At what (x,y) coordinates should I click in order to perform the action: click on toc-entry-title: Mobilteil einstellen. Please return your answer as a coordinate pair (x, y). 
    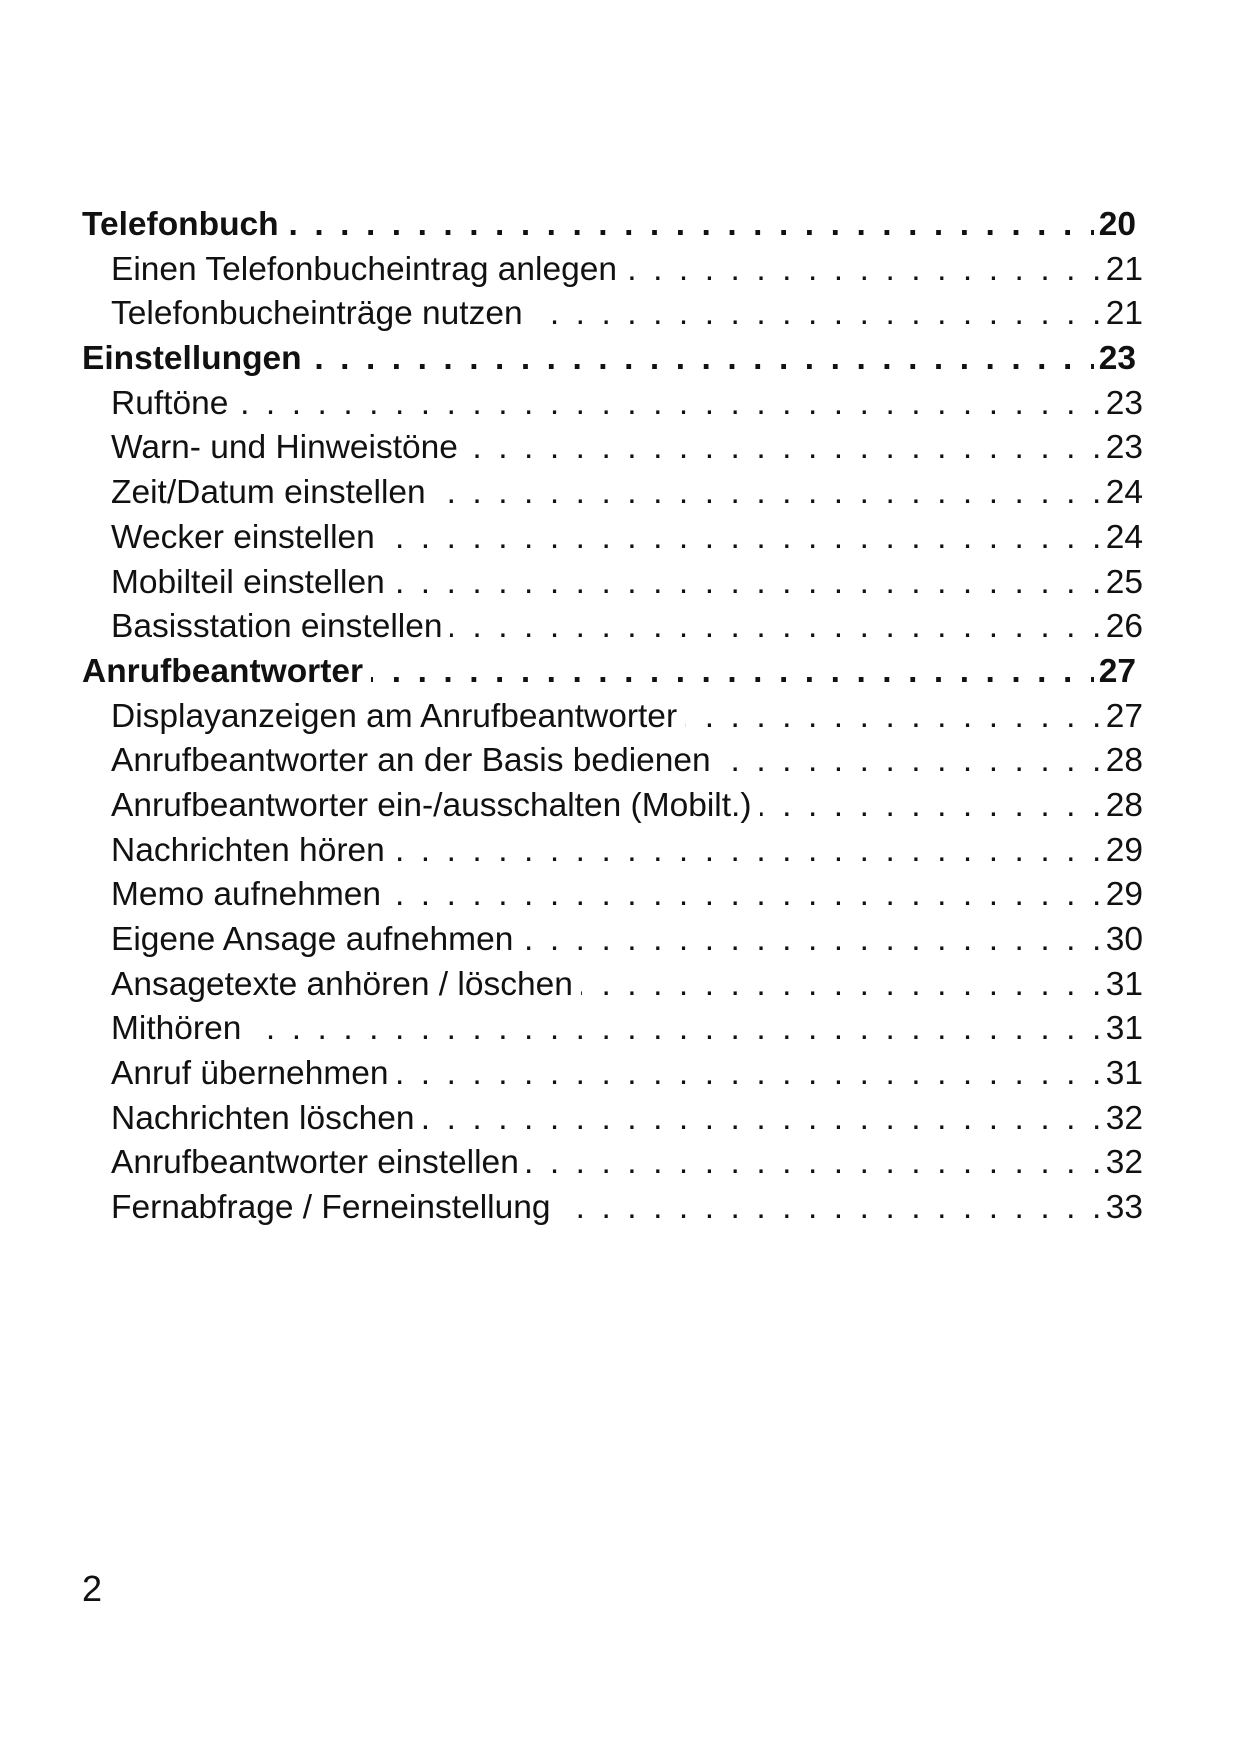
    Looking at the image, I should click on (252, 583).